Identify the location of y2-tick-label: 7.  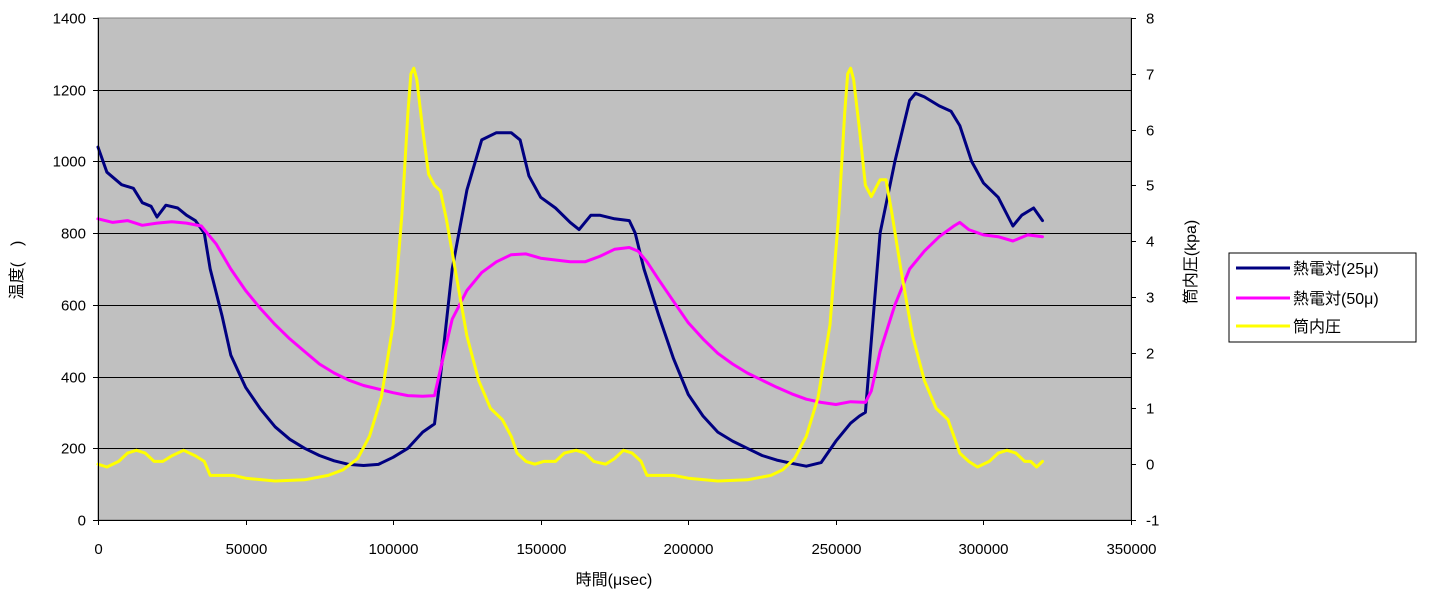
(1150, 75).